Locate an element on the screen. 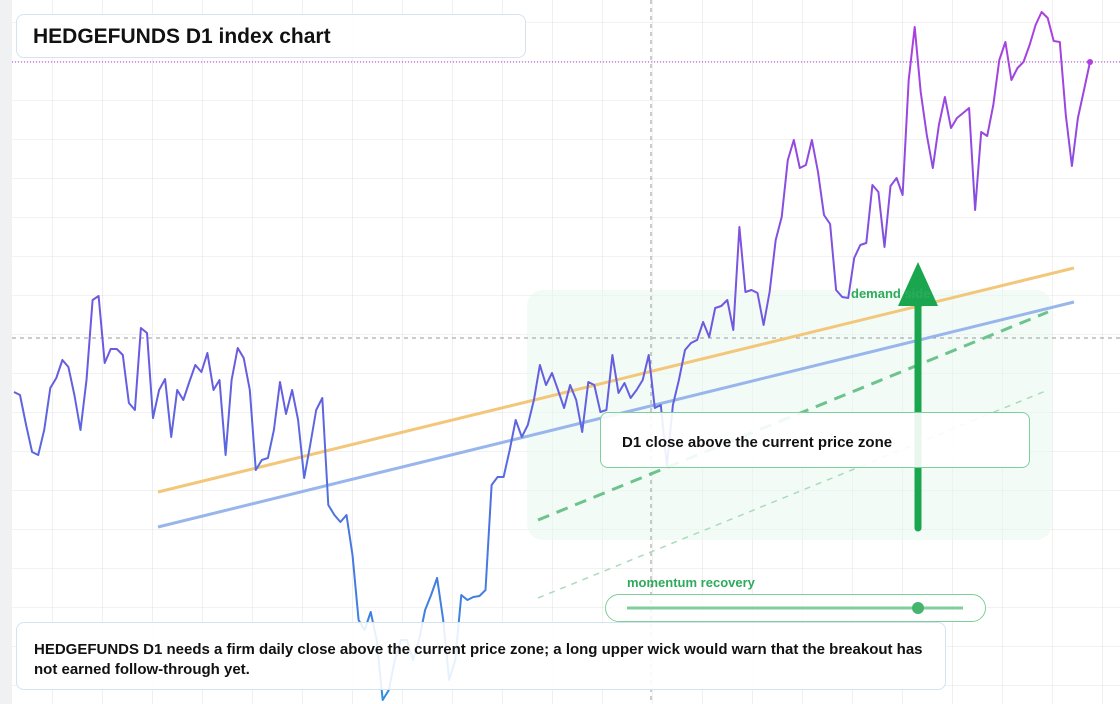 This screenshot has width=1120, height=704. trend-dashed is located at coordinates (793, 416).